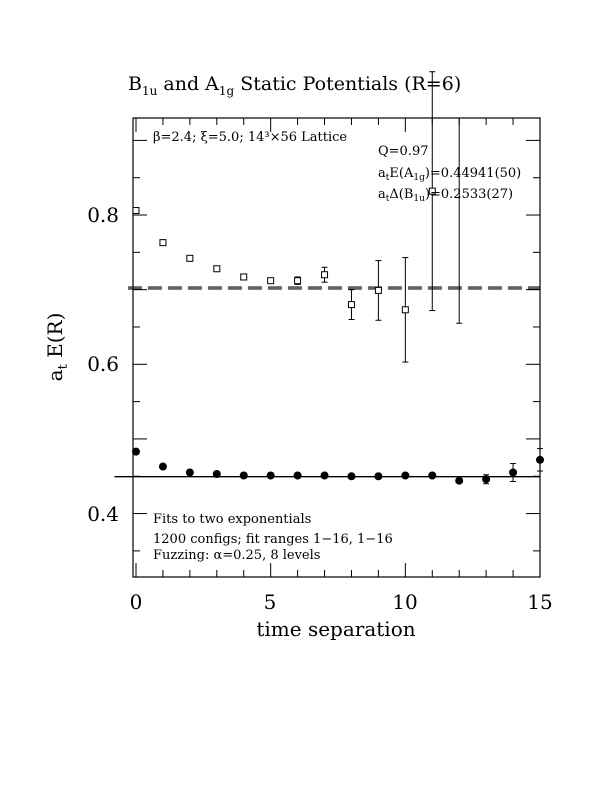 Image resolution: width=612 pixels, height=792 pixels. I want to click on x-tick-label-0: 0, so click(136, 602).